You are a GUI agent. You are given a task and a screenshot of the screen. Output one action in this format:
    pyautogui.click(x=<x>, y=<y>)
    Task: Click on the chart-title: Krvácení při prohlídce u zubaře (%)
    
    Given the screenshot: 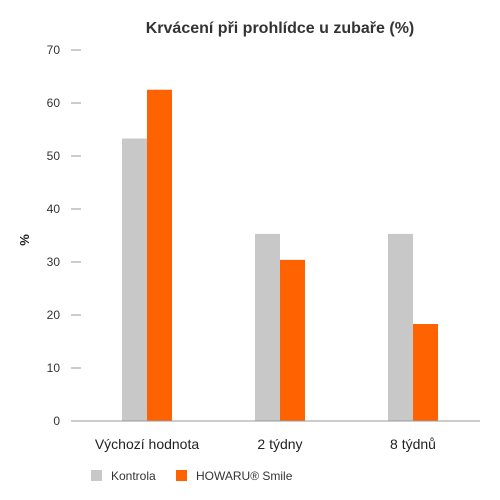 What is the action you would take?
    pyautogui.click(x=280, y=28)
    